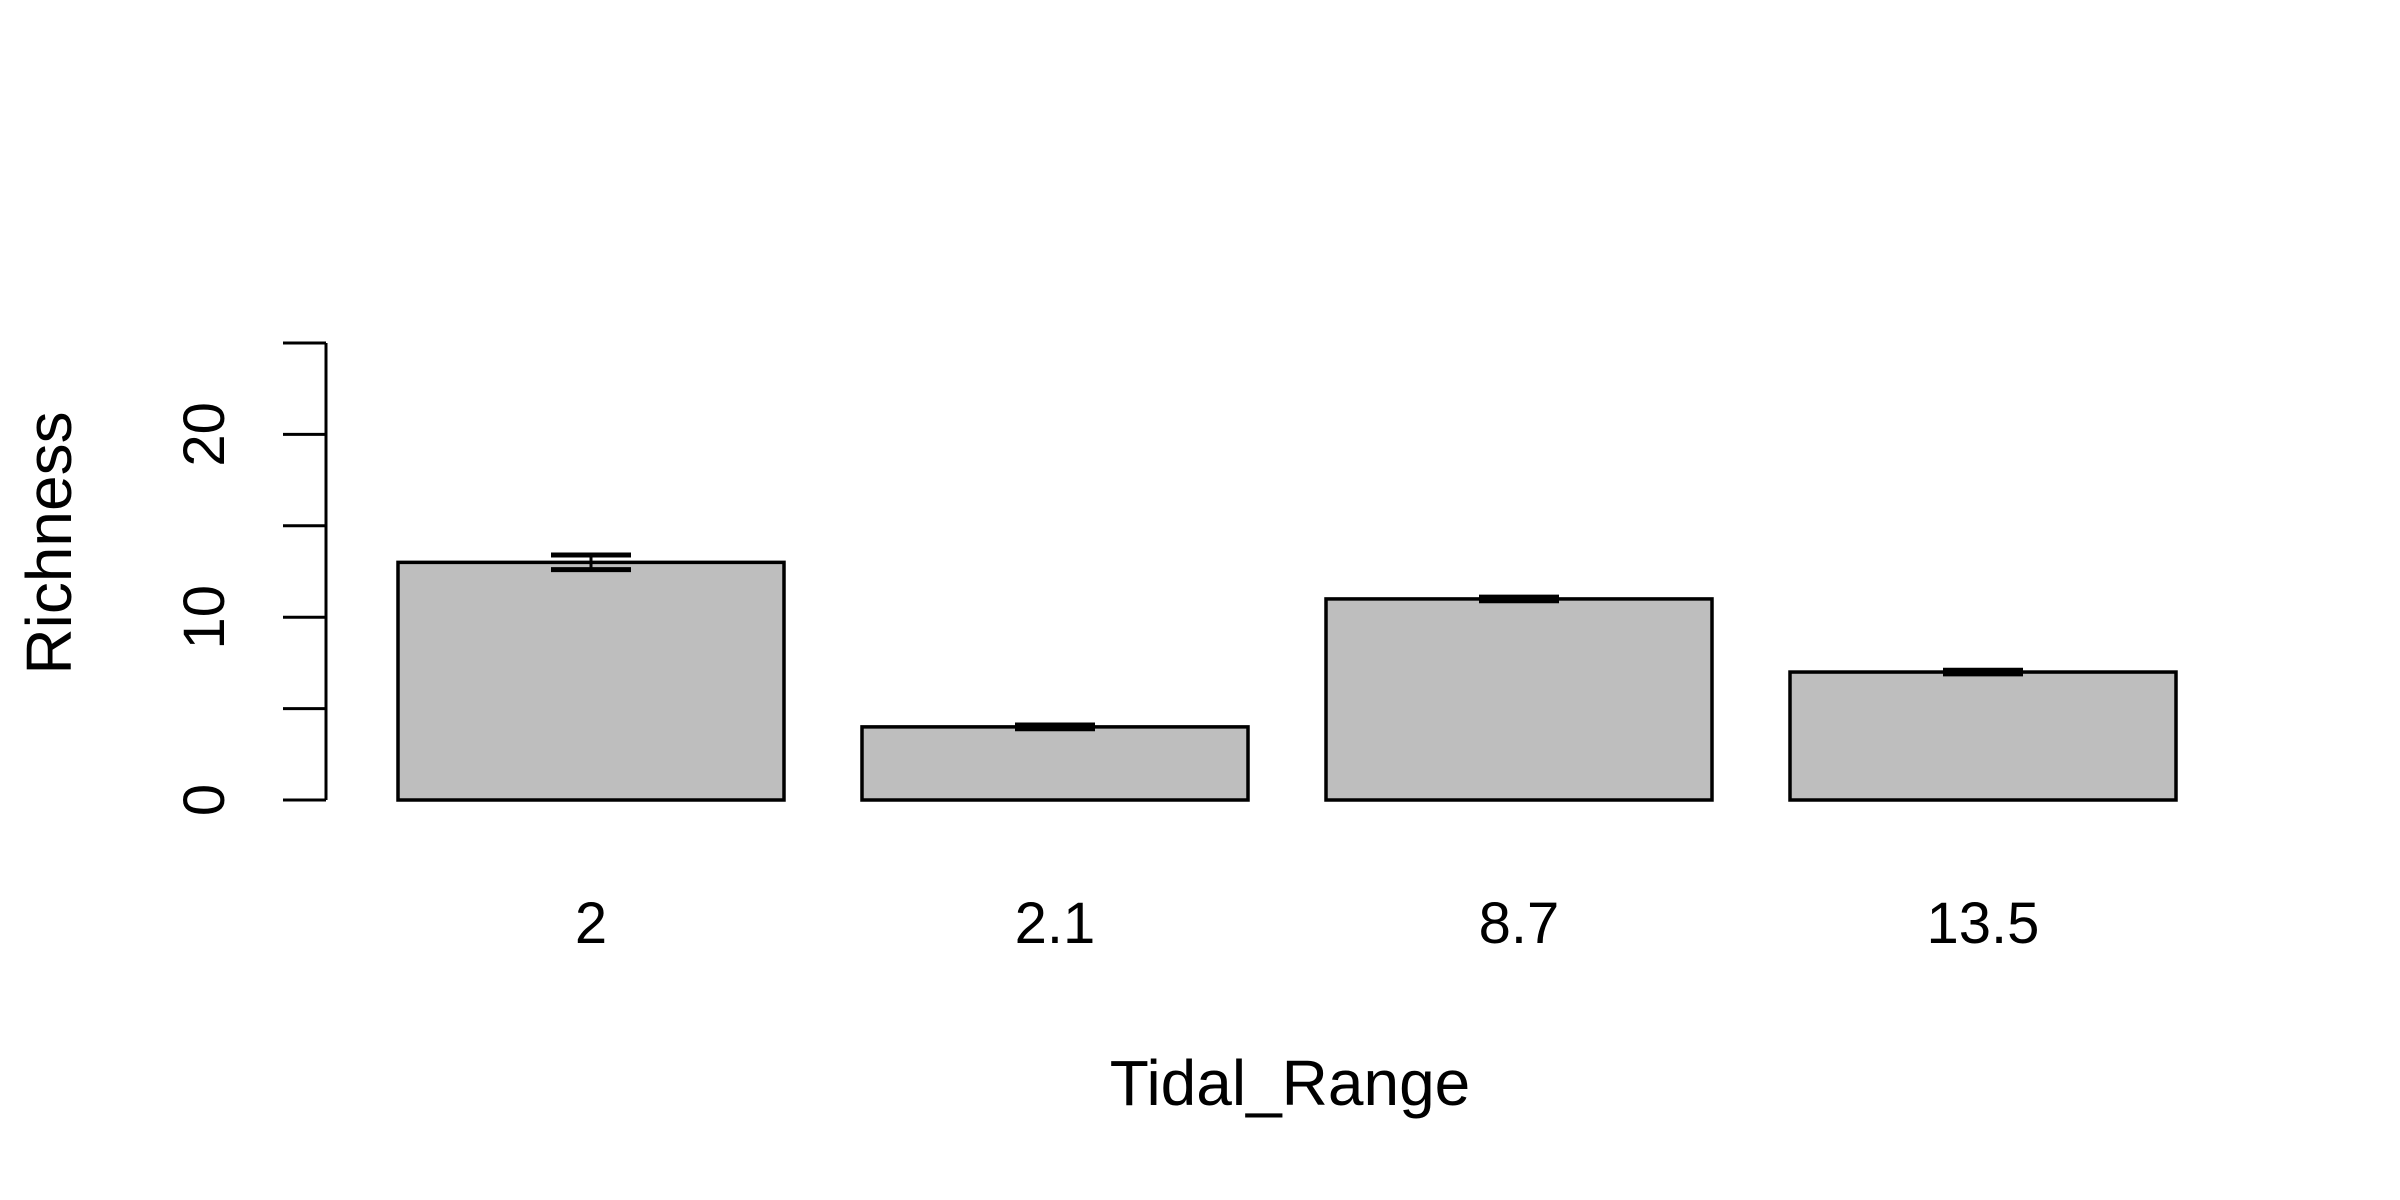  Describe the element at coordinates (49, 542) in the screenshot. I see `y-axis-title: Richness` at that location.